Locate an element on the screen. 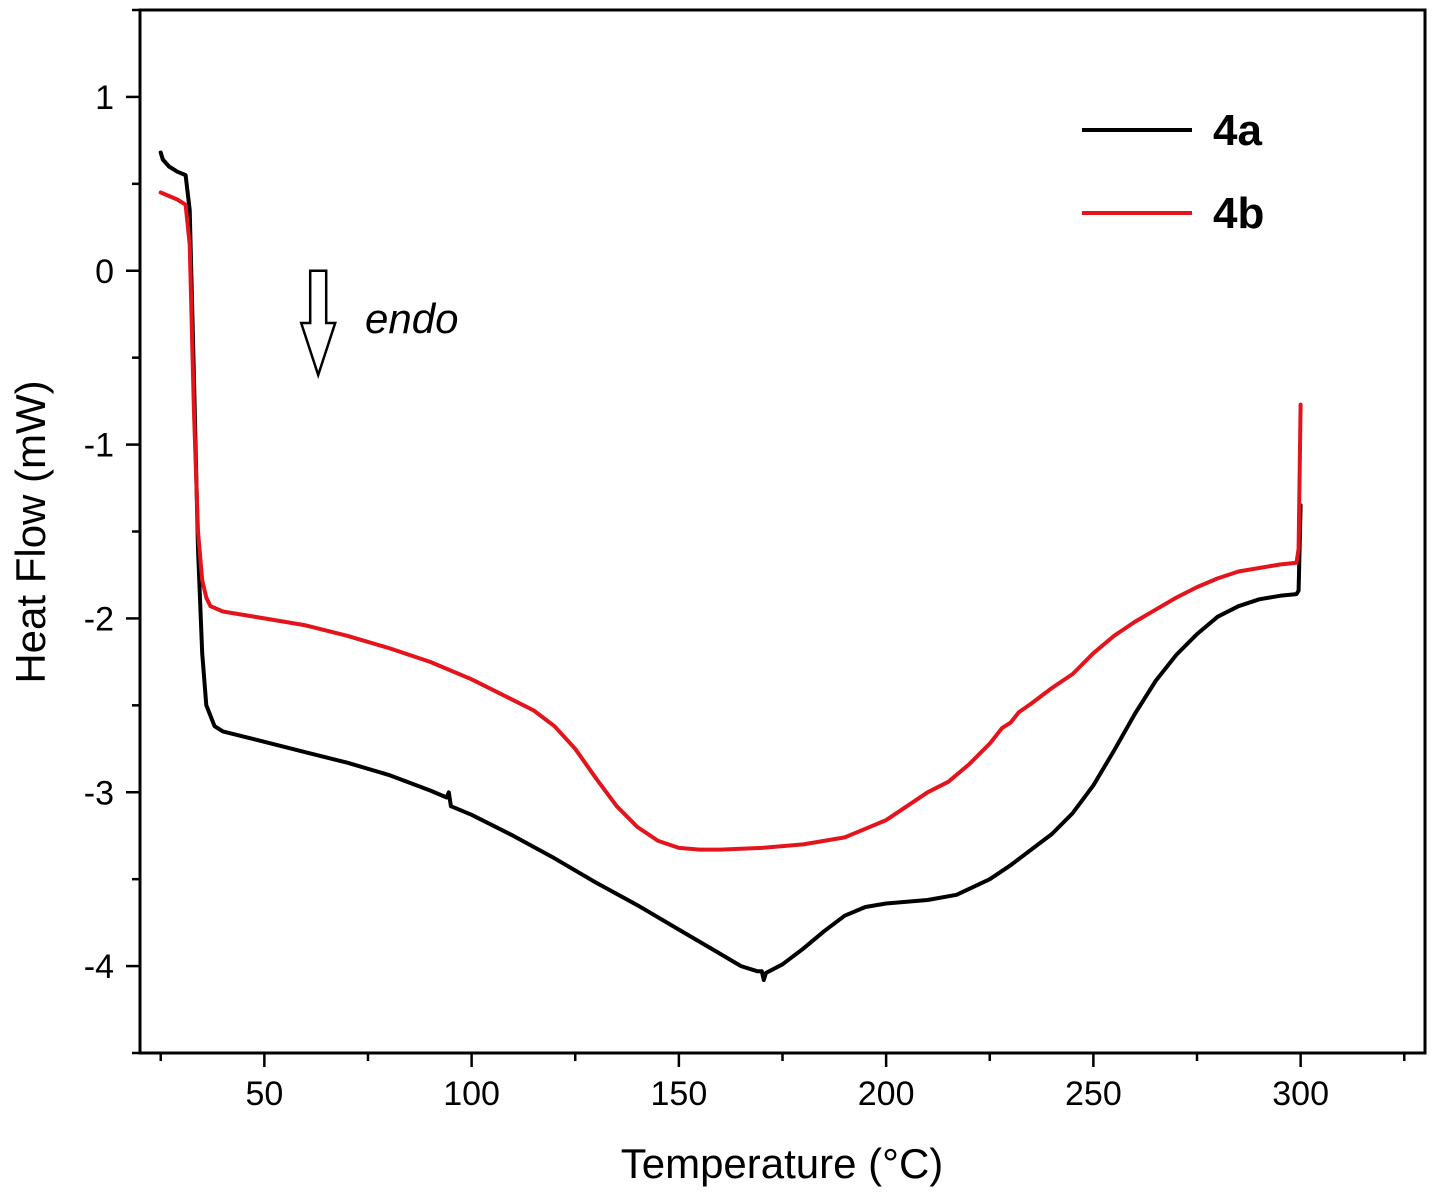  y-tick-label: -3 is located at coordinates (99, 793).